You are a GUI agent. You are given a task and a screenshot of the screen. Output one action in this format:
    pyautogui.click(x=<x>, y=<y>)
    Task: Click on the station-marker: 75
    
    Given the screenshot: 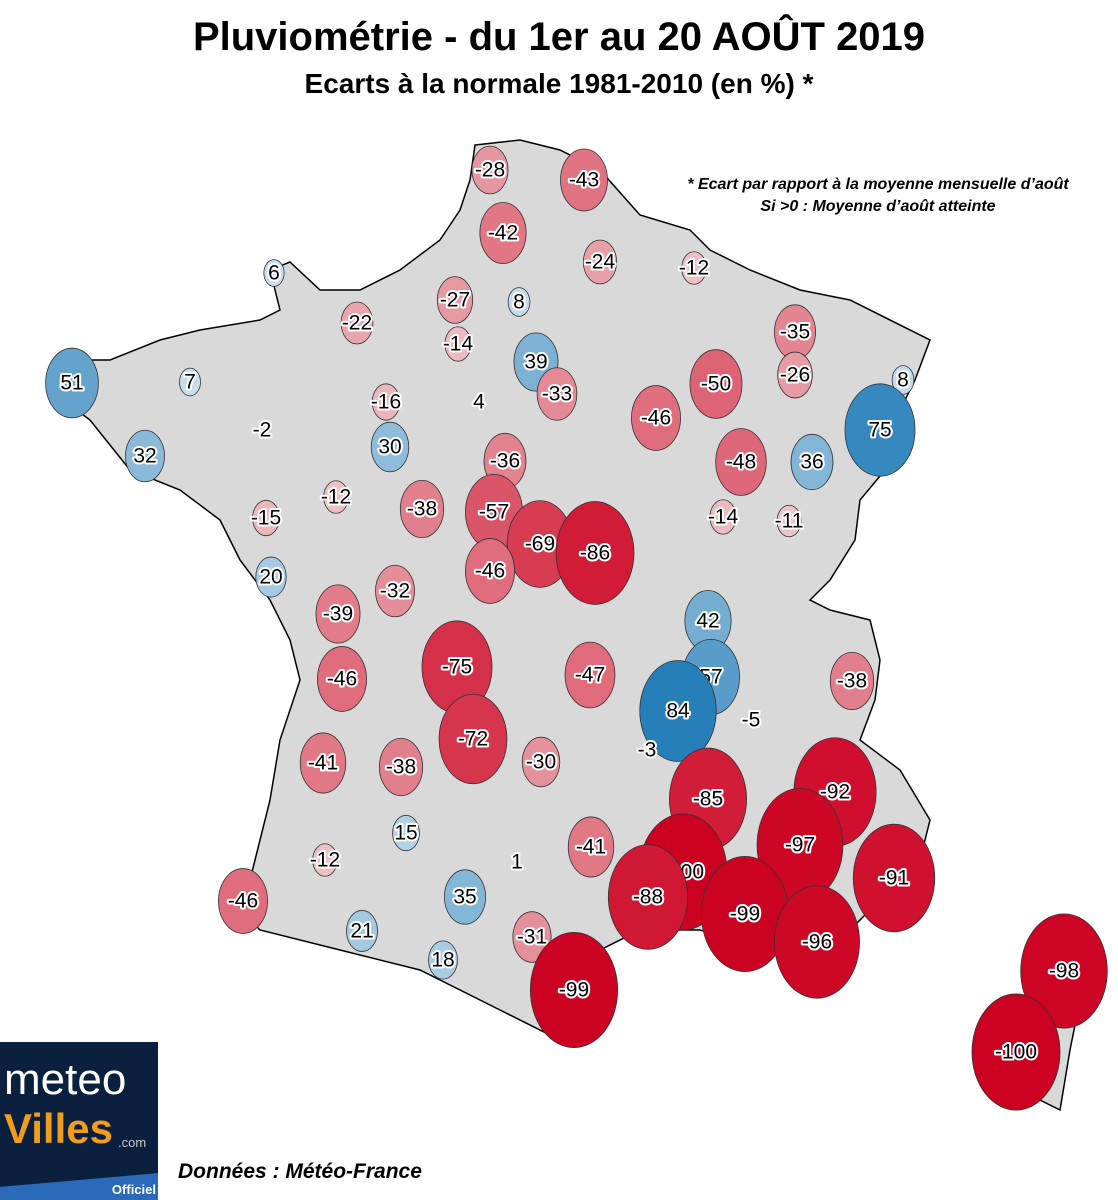 What is the action you would take?
    pyautogui.click(x=880, y=430)
    